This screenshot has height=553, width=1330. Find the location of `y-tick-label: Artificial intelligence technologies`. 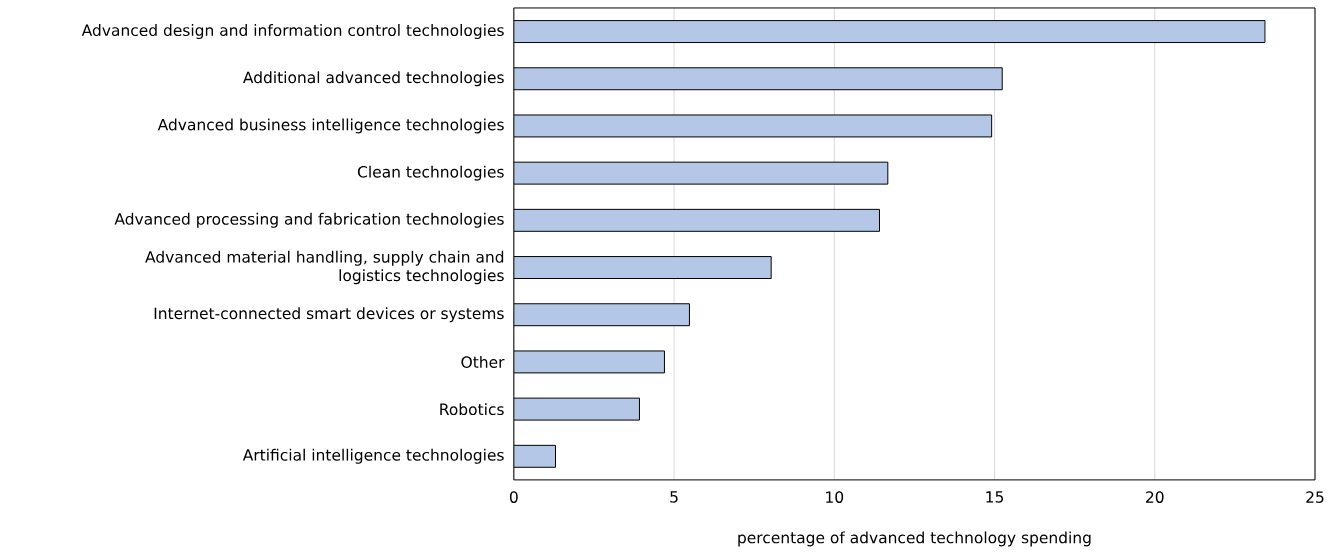

y-tick-label: Artificial intelligence technologies is located at coordinates (373, 456).